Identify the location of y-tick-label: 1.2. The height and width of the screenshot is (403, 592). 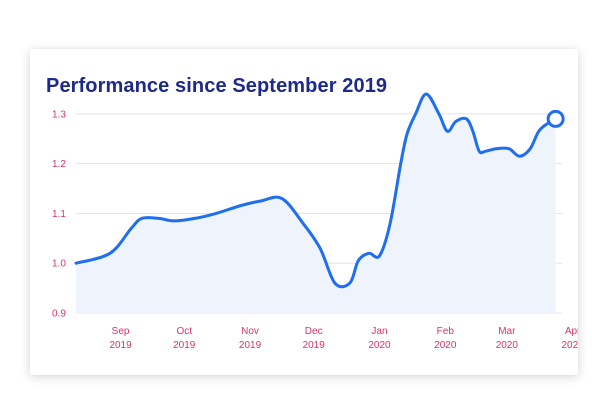
(59, 164).